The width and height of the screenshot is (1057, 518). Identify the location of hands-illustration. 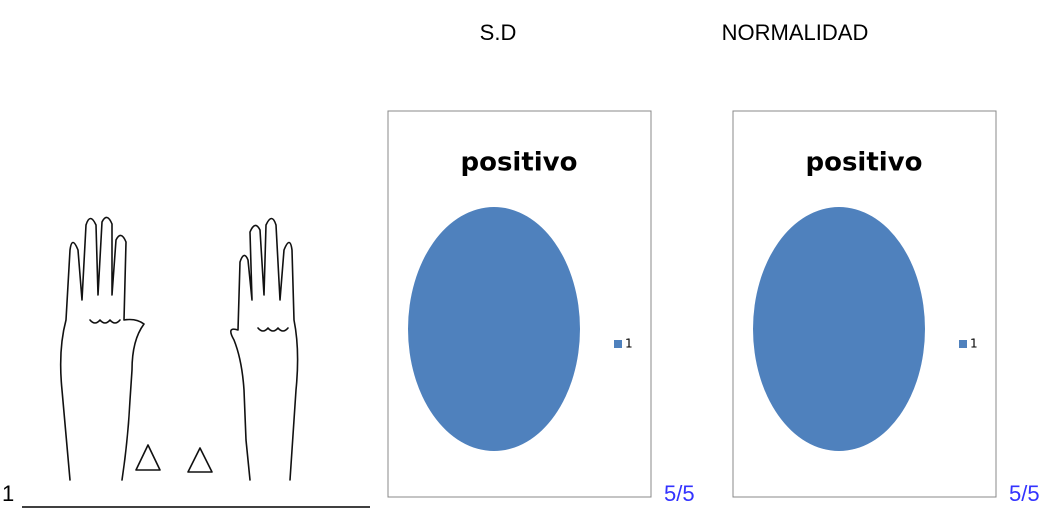
(179, 348).